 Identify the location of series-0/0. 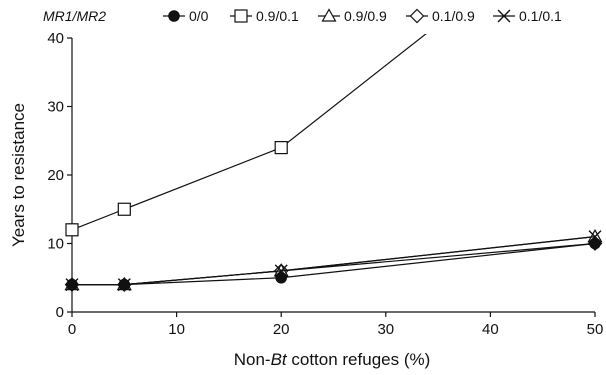
(333, 264).